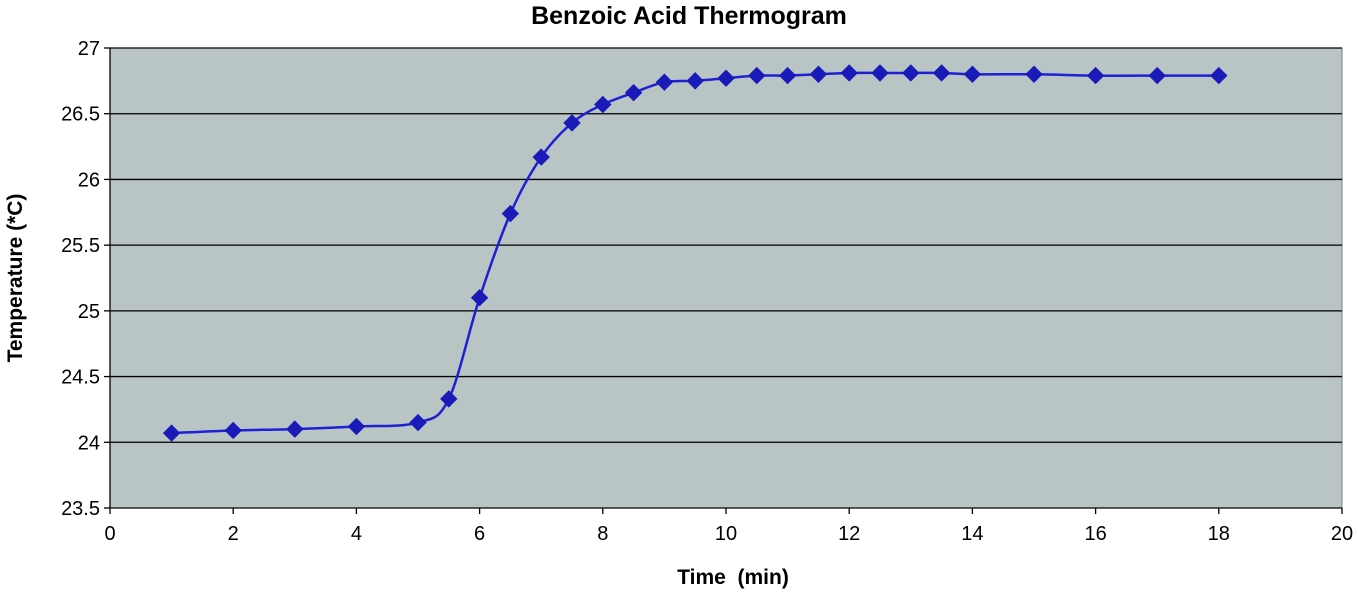  I want to click on y-axis-title: Temperature (*C), so click(15, 278).